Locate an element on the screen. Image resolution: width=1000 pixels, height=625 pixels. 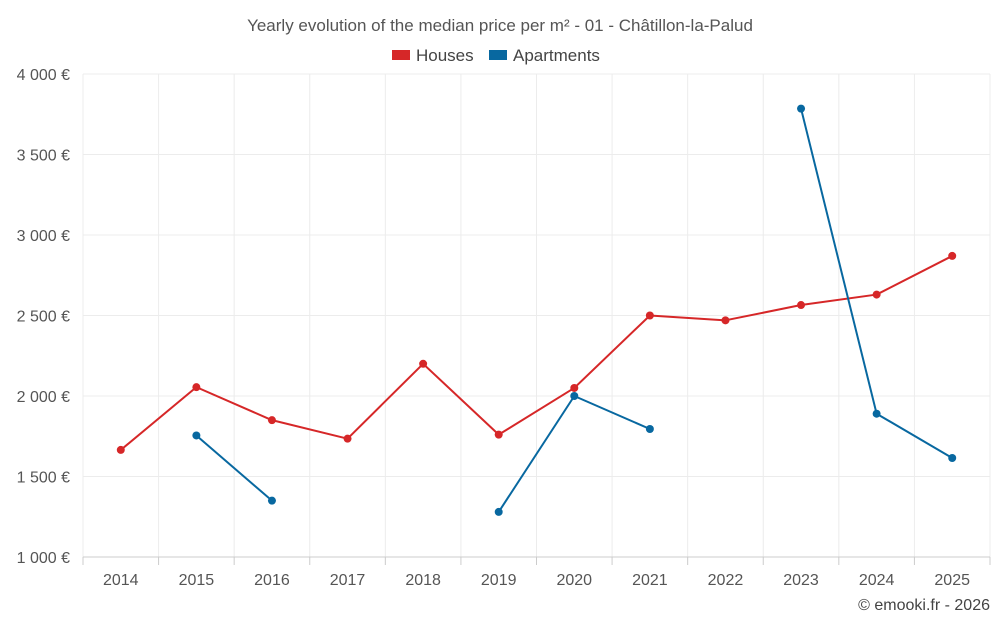
legend-swatch-houses is located at coordinates (401, 55).